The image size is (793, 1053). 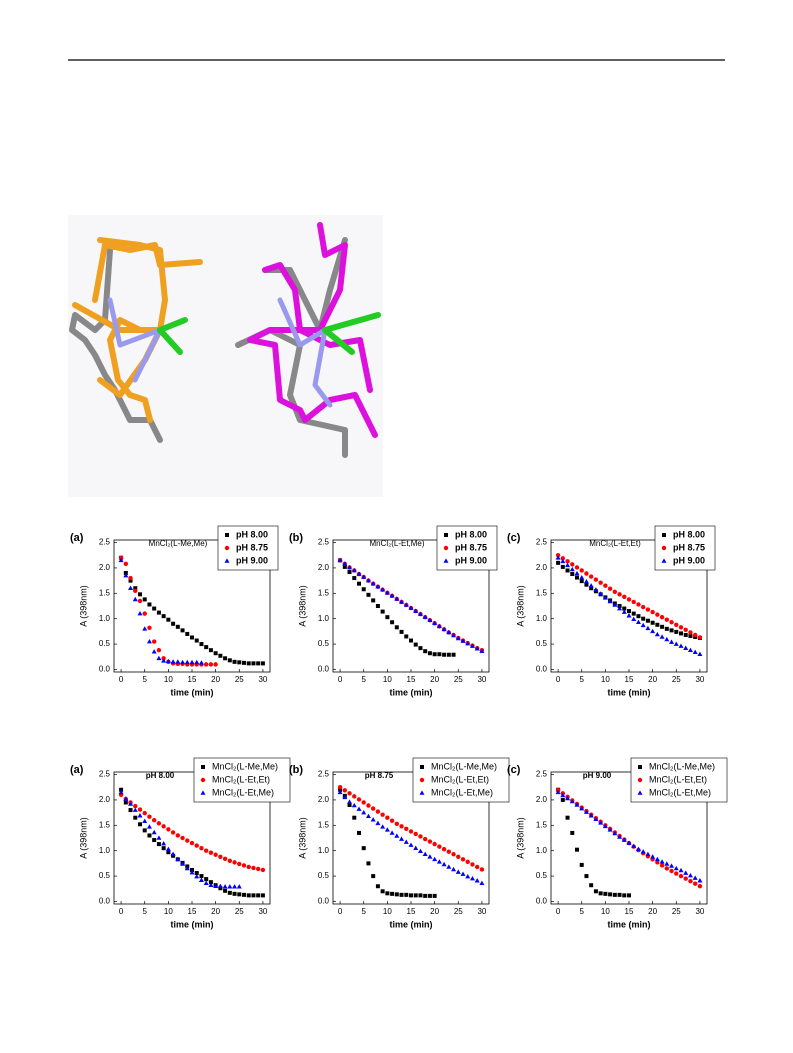 What do you see at coordinates (679, 780) in the screenshot?
I see `legend-box` at bounding box center [679, 780].